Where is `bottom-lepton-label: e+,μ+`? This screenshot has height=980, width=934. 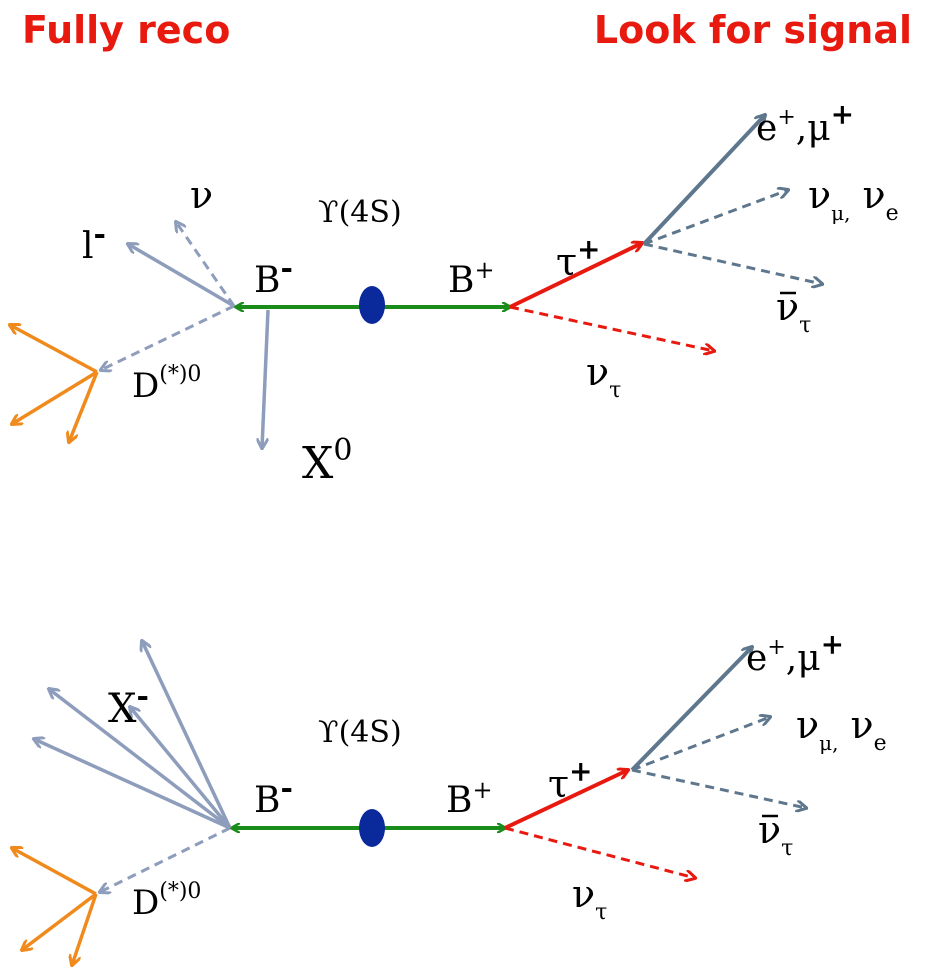 bottom-lepton-label: e+,μ+ is located at coordinates (795, 653).